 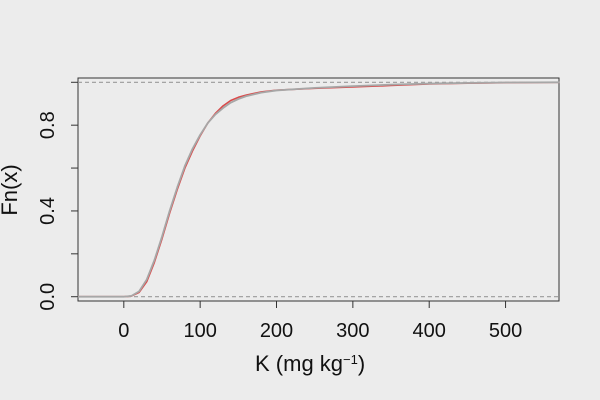 What do you see at coordinates (48, 125) in the screenshot?
I see `y-tick-label-2: 0.8` at bounding box center [48, 125].